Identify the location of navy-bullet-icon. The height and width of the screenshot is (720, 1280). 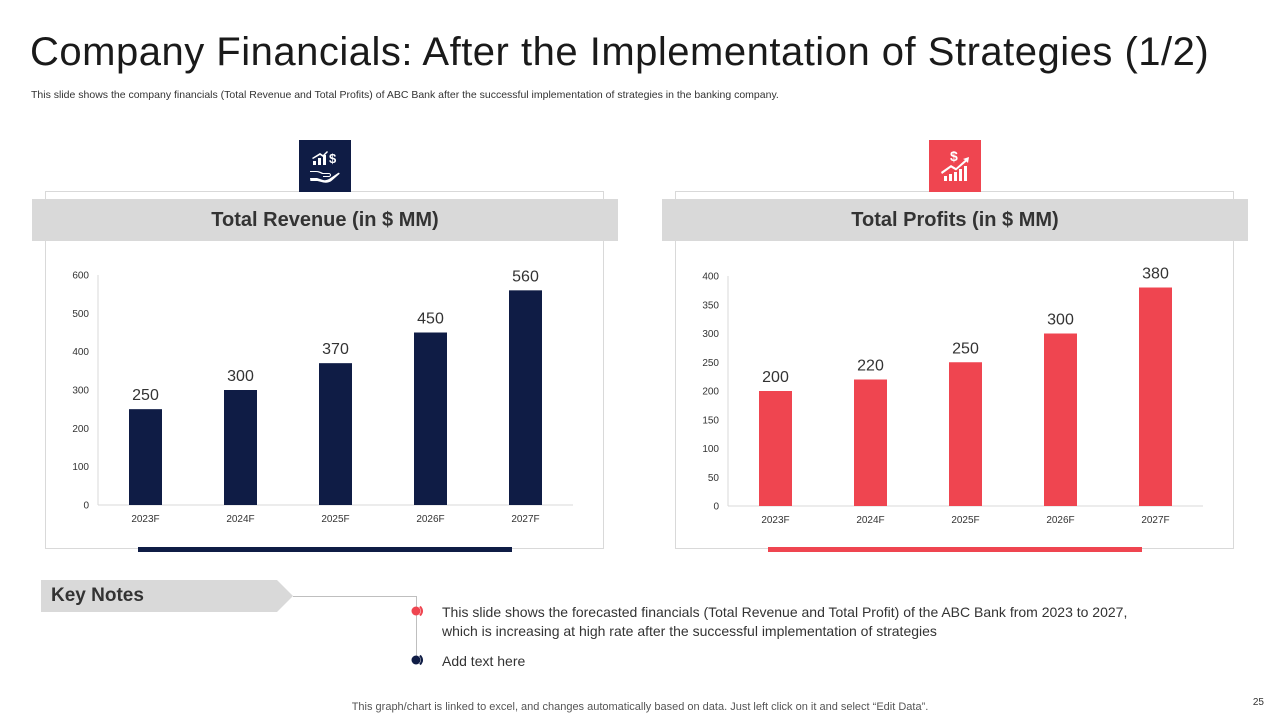
(417, 660).